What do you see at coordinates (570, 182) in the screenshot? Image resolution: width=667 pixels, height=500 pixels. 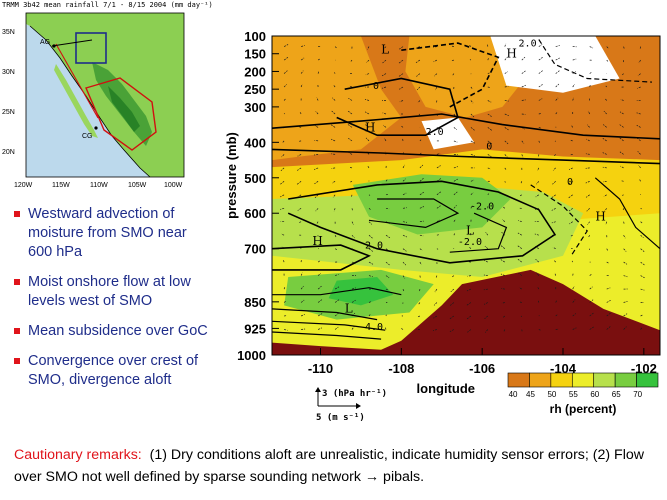 I see `contour-label: 0` at bounding box center [570, 182].